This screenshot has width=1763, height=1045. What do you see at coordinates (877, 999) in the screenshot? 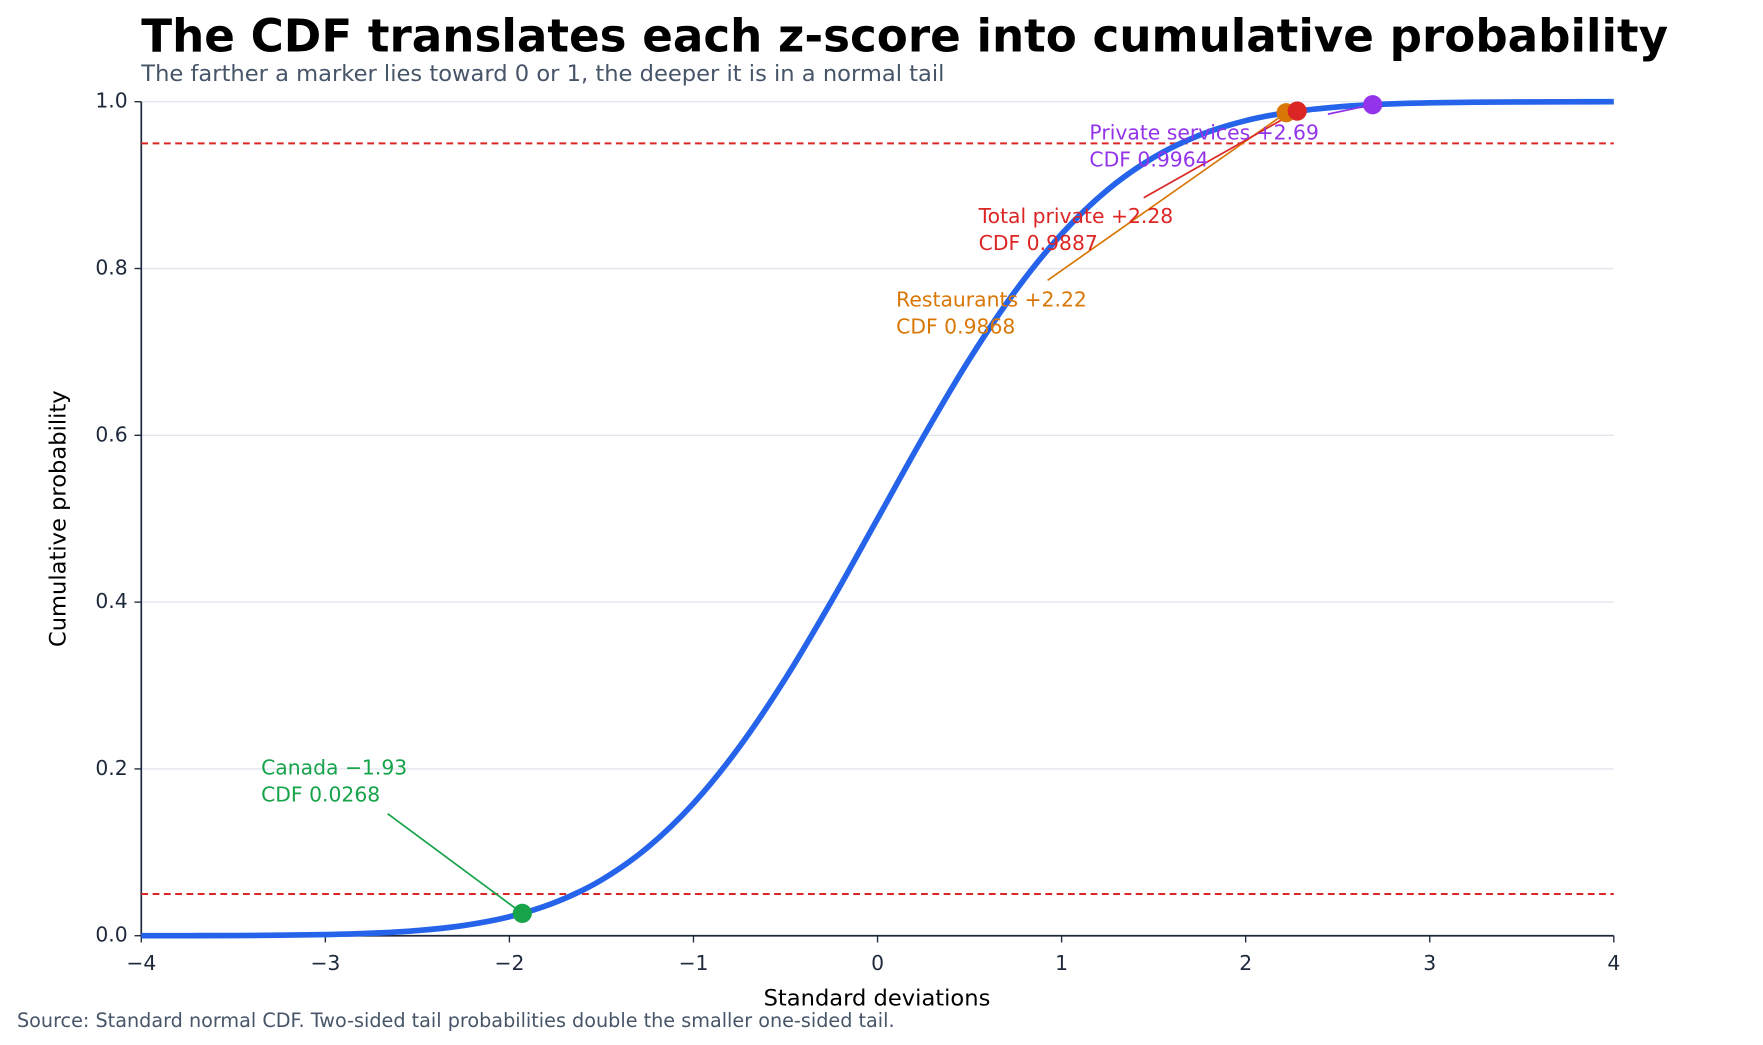
I see `x-axis-label: Standard deviations` at bounding box center [877, 999].